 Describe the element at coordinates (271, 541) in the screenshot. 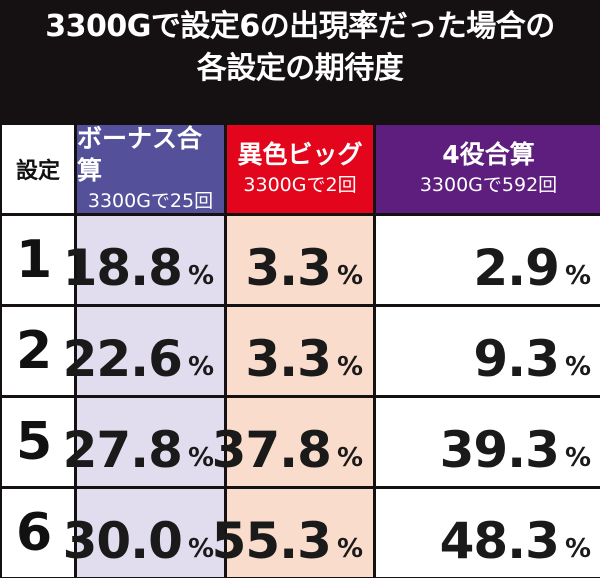

I see `percent-value: 55.3` at that location.